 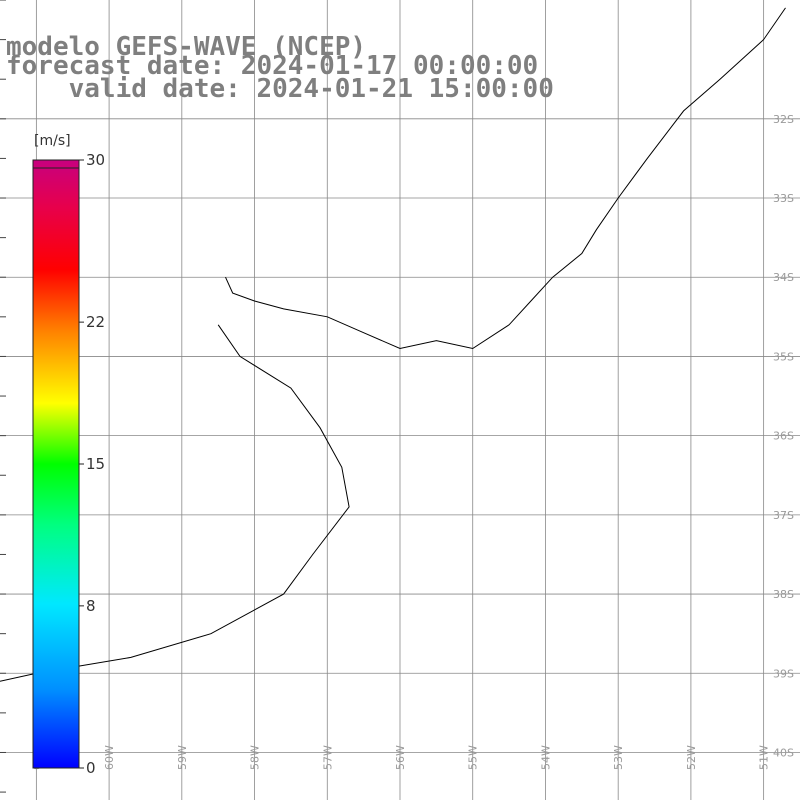 What do you see at coordinates (96, 322) in the screenshot?
I see `colorbar-tick-label: 22` at bounding box center [96, 322].